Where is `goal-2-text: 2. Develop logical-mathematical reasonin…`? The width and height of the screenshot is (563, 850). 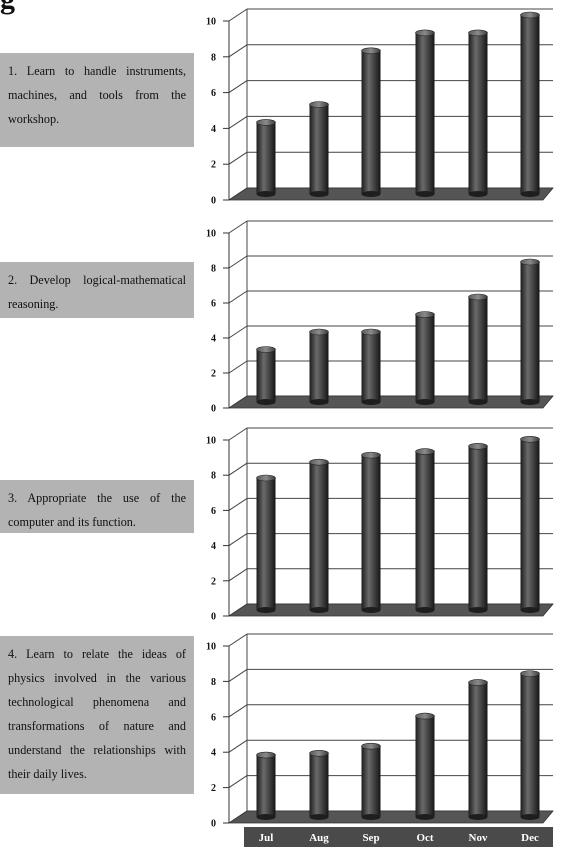
goal-2-text: 2. Develop logical-mathematical reasonin… is located at coordinates (97, 292).